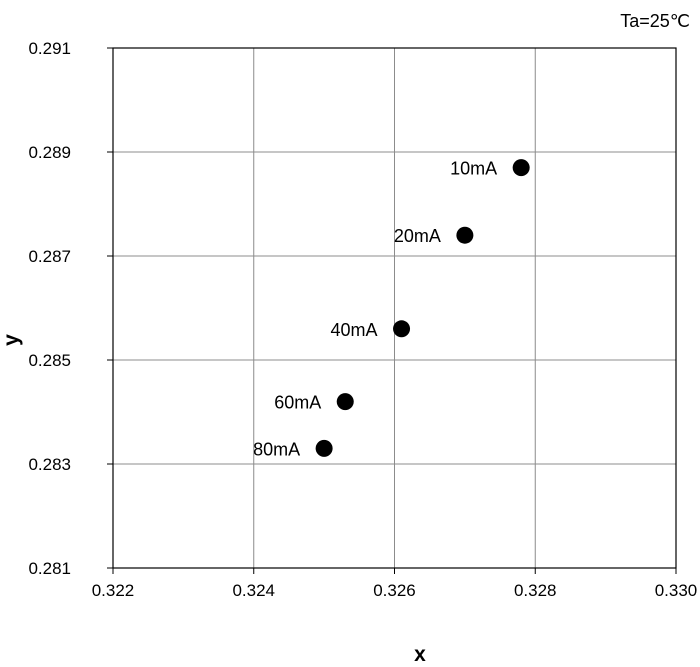 The height and width of the screenshot is (667, 700). What do you see at coordinates (655, 21) in the screenshot?
I see `temperature-annotation: Ta=25℃` at bounding box center [655, 21].